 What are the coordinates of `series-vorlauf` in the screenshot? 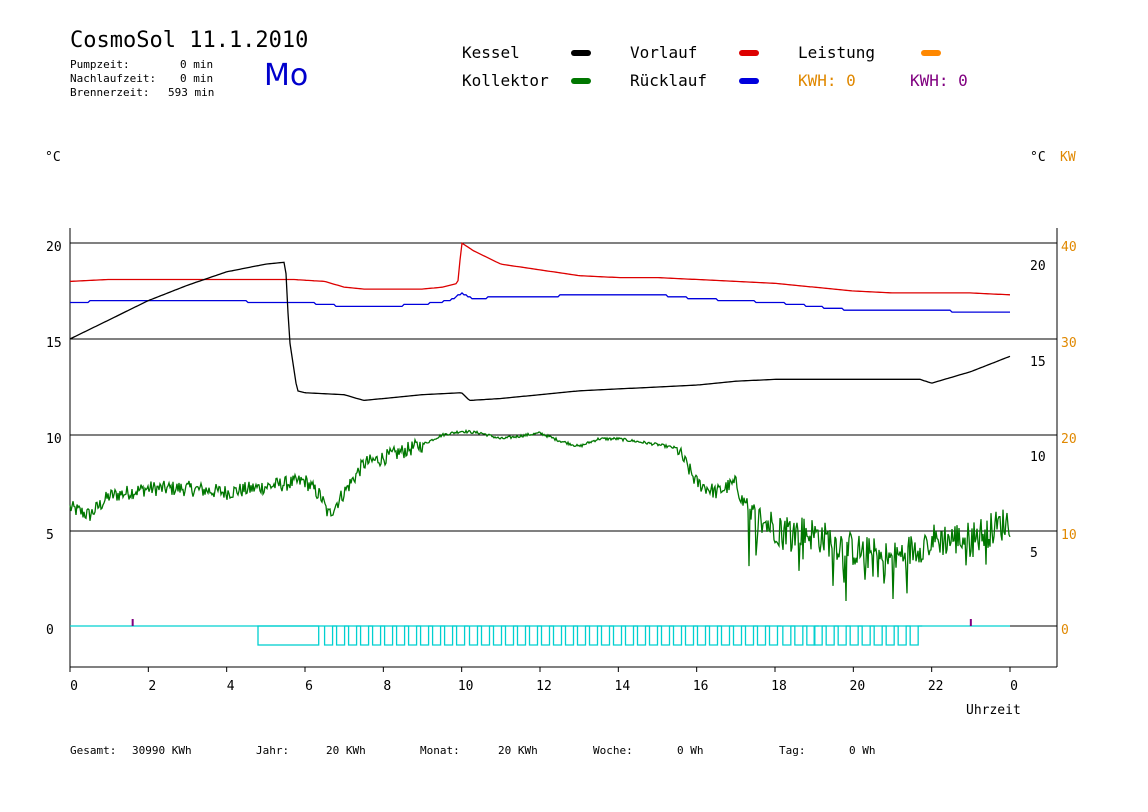 It's located at (540, 269).